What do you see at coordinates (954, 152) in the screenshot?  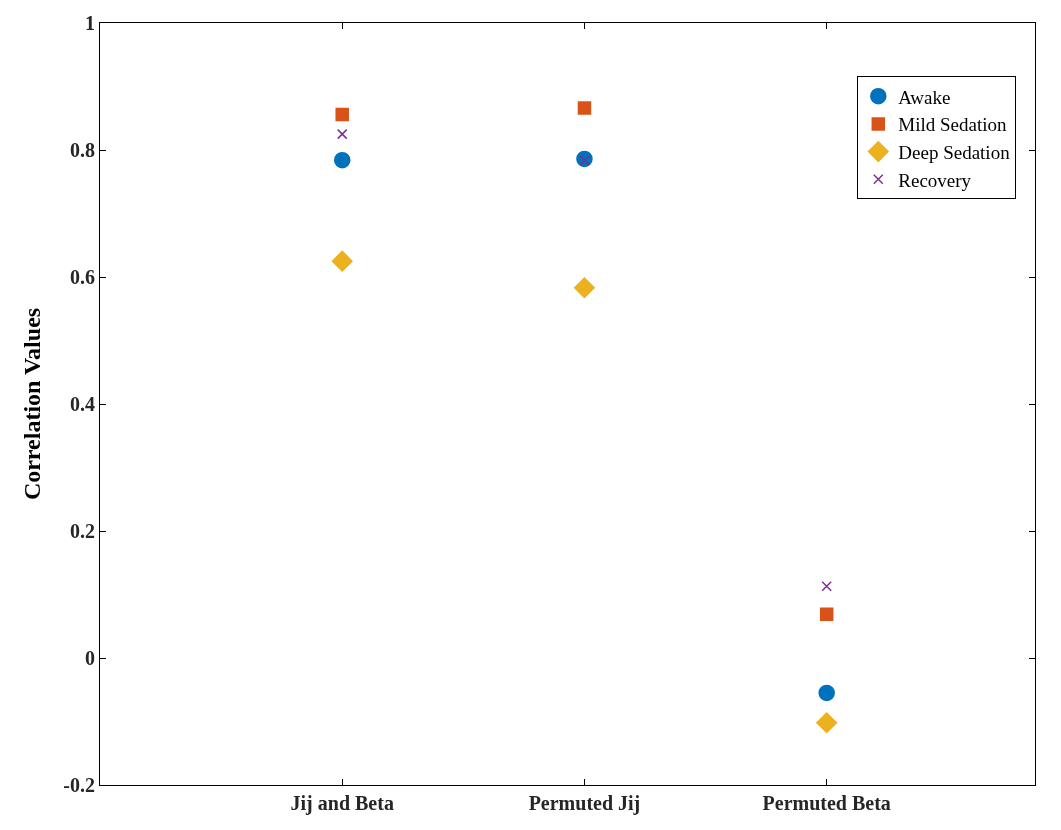 I see `legend-label: Deep Sedation` at bounding box center [954, 152].